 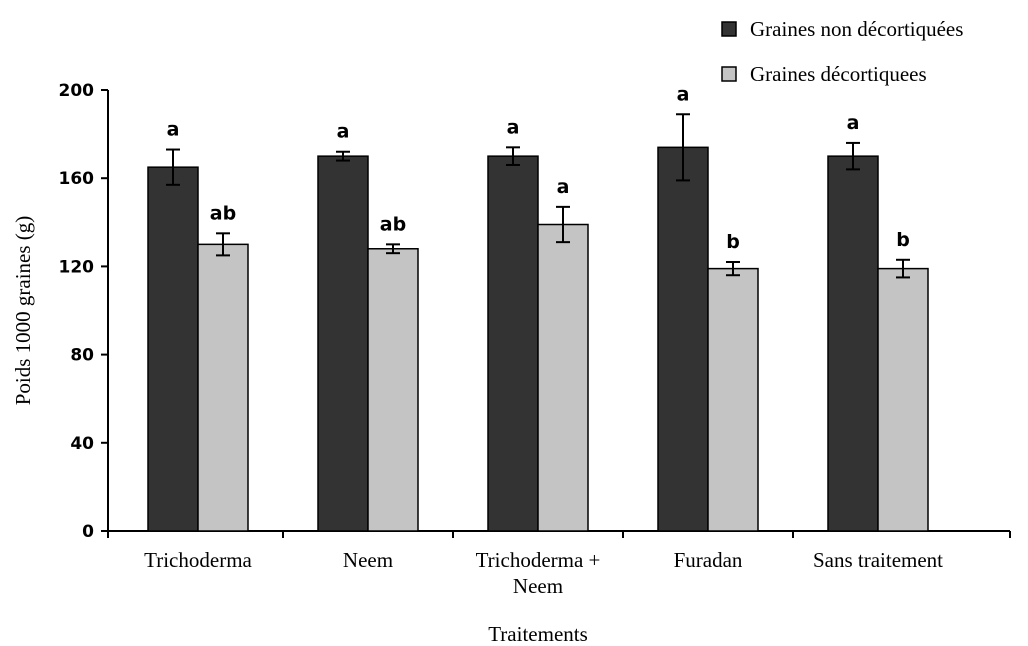 I want to click on legend-label: Graines décortiquees, so click(x=838, y=74).